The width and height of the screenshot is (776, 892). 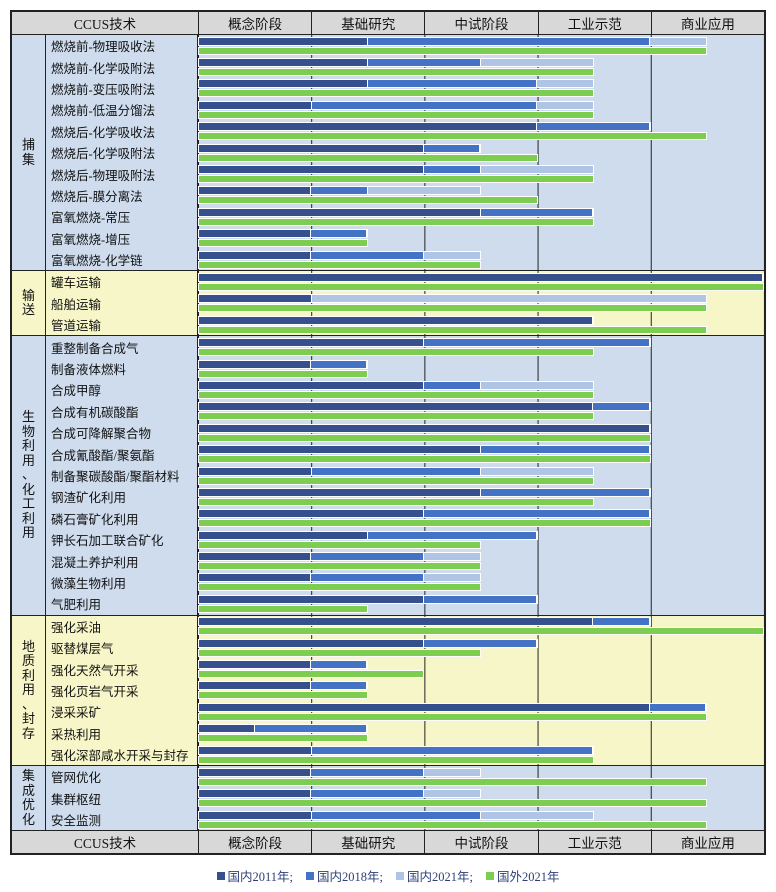 I want to click on technology-label: 燃烧后-化学吸附法, so click(x=122, y=152).